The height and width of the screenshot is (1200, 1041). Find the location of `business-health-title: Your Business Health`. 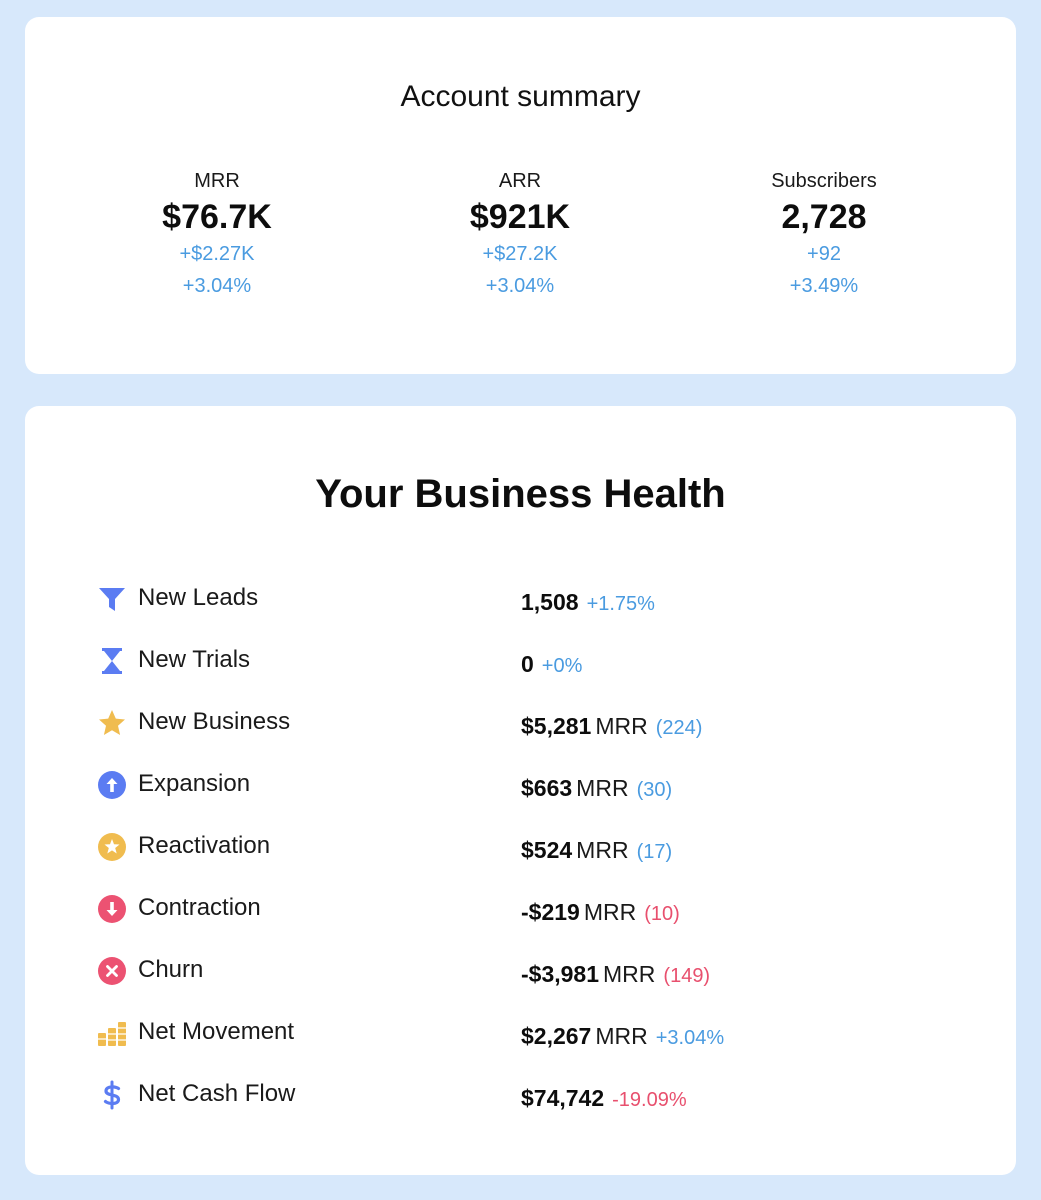

business-health-title: Your Business Health is located at coordinates (520, 494).